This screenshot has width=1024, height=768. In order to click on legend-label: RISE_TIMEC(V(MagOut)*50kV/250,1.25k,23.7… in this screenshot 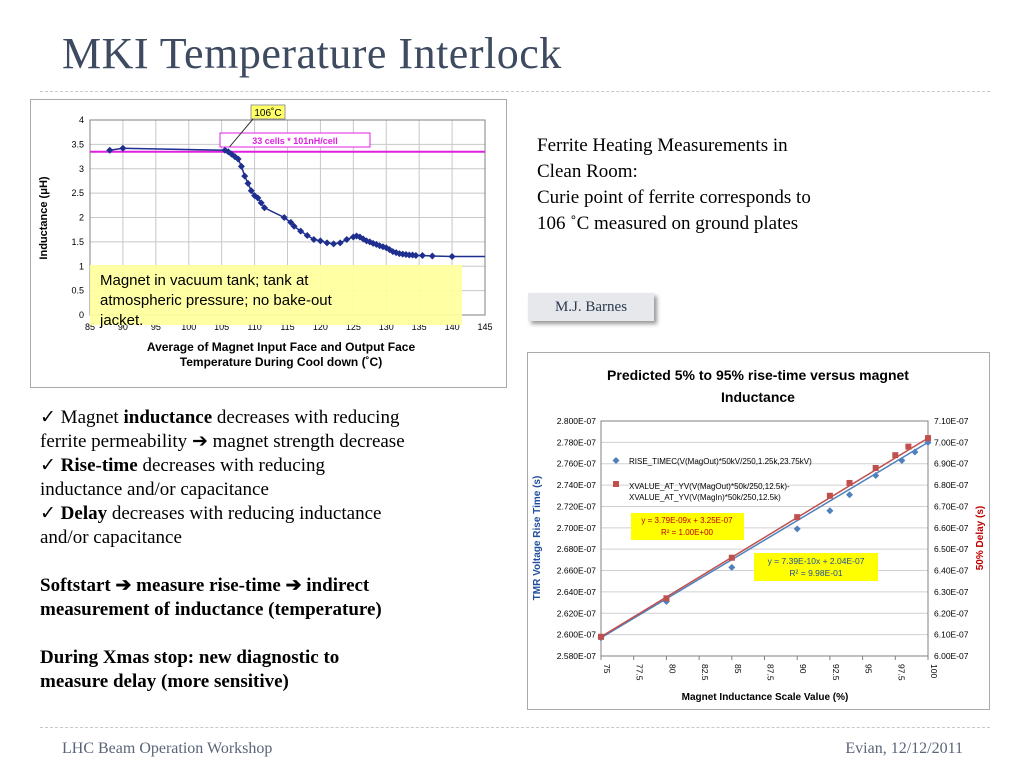, I will do `click(720, 461)`.